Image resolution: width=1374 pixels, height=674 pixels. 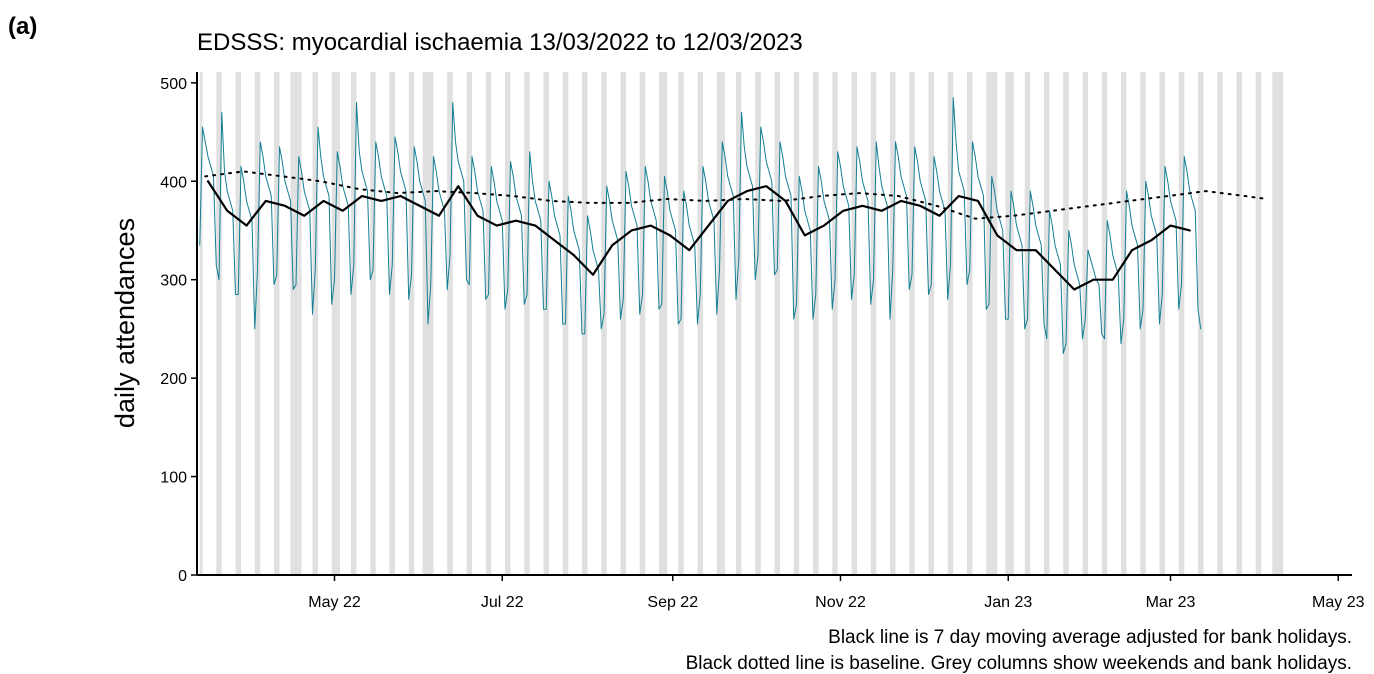 What do you see at coordinates (173, 478) in the screenshot?
I see `y-tick-label: 100` at bounding box center [173, 478].